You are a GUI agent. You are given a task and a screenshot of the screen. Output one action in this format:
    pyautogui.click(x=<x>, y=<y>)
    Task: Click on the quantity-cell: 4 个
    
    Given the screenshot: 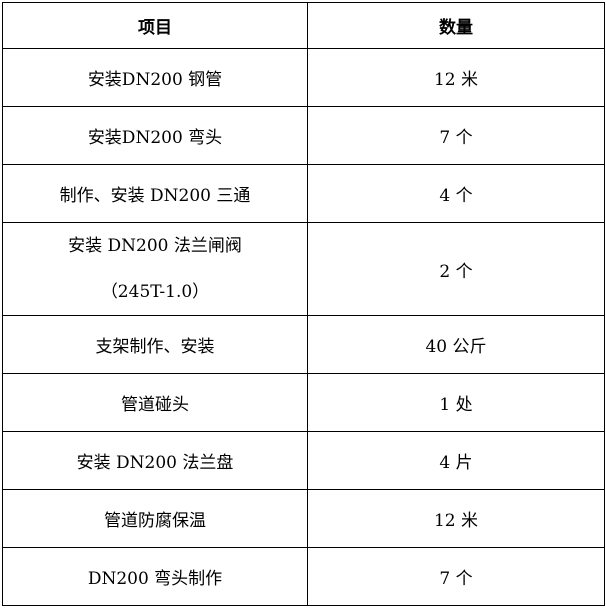 What is the action you would take?
    pyautogui.click(x=456, y=193)
    